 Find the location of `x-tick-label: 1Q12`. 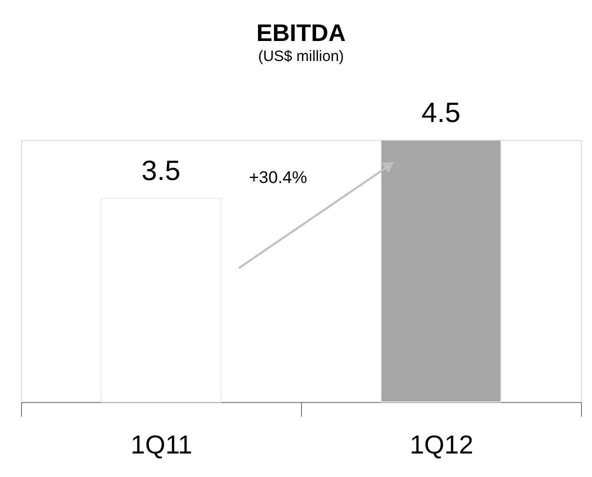

x-tick-label: 1Q12 is located at coordinates (442, 445).